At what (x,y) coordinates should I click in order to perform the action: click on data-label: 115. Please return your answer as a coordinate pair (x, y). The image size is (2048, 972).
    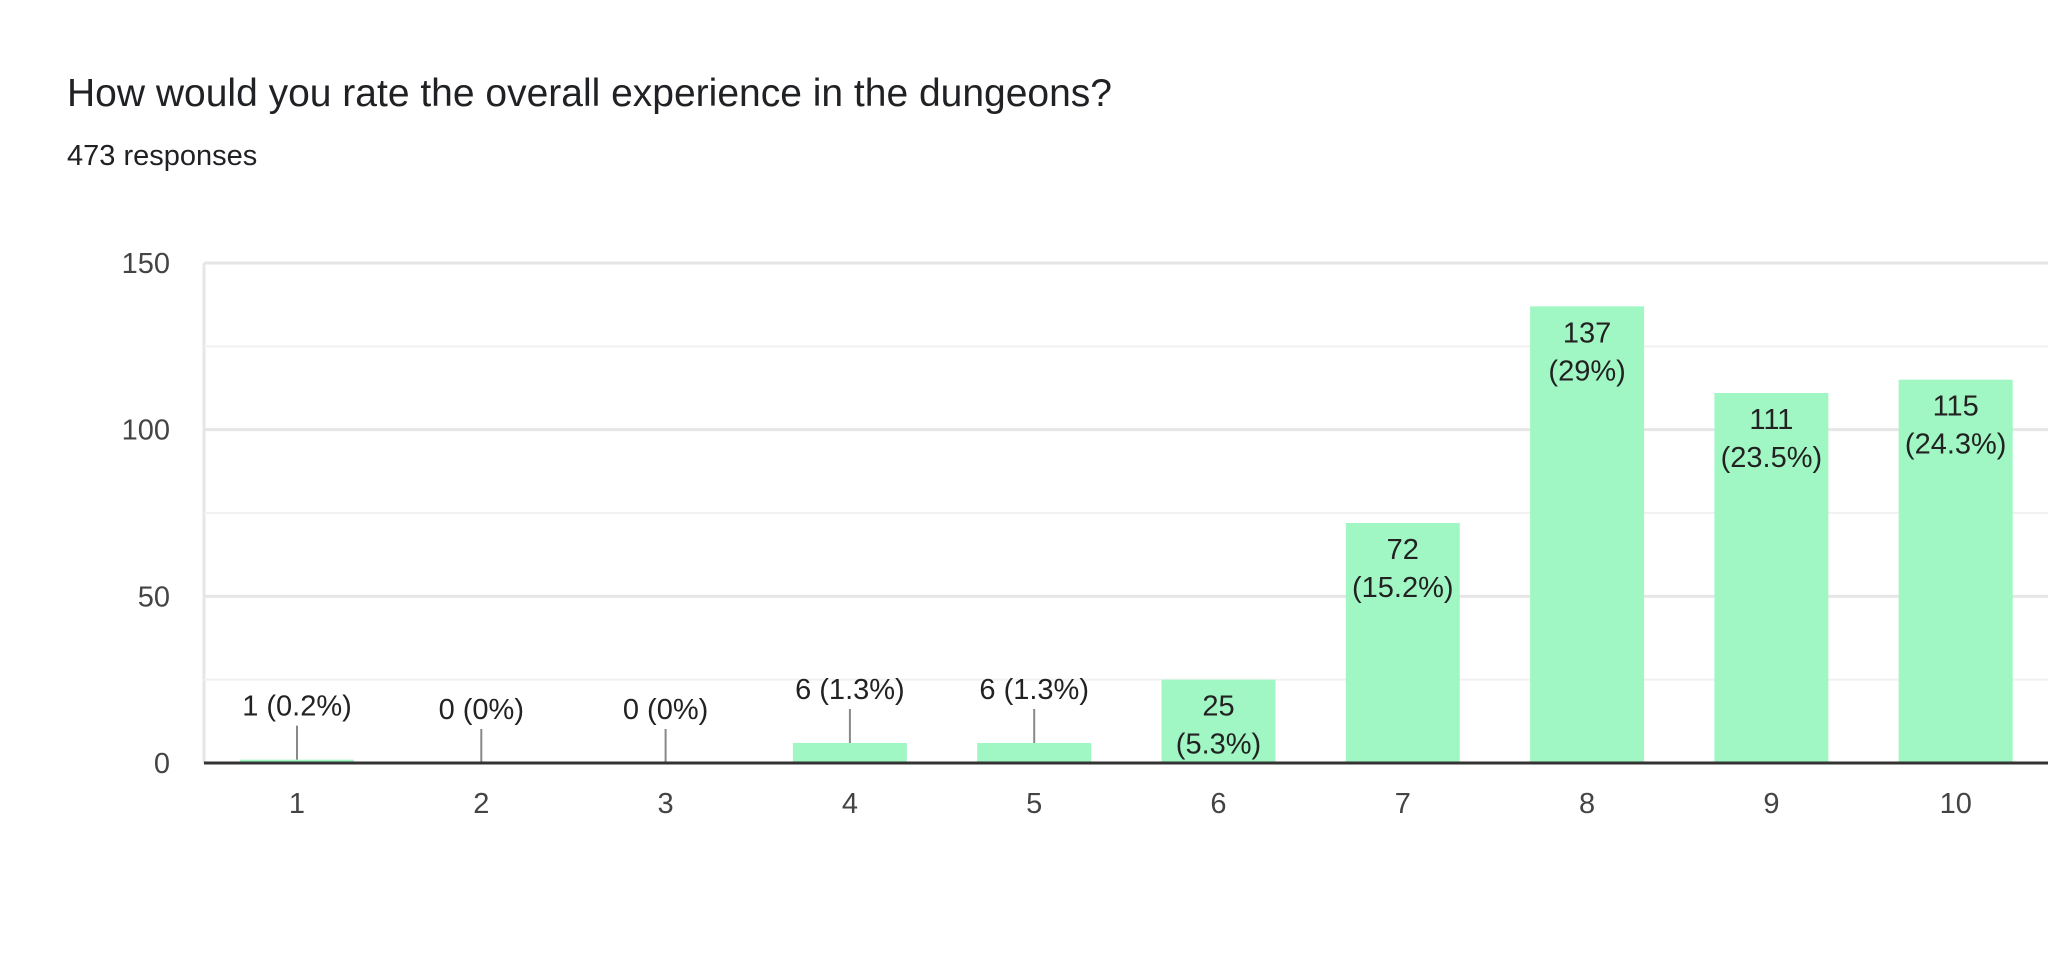
    Looking at the image, I should click on (1956, 407).